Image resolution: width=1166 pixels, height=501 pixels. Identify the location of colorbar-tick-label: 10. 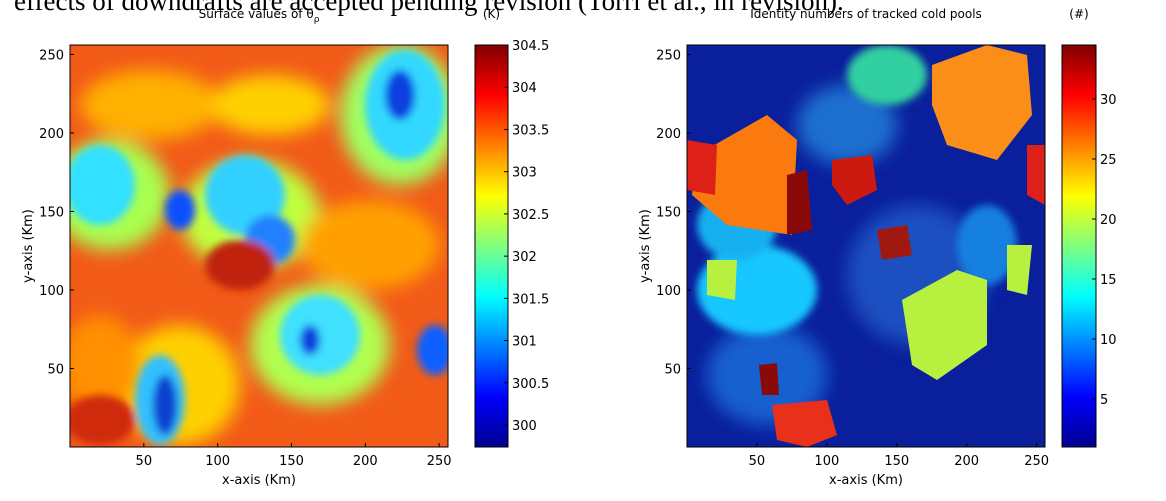
(1108, 340).